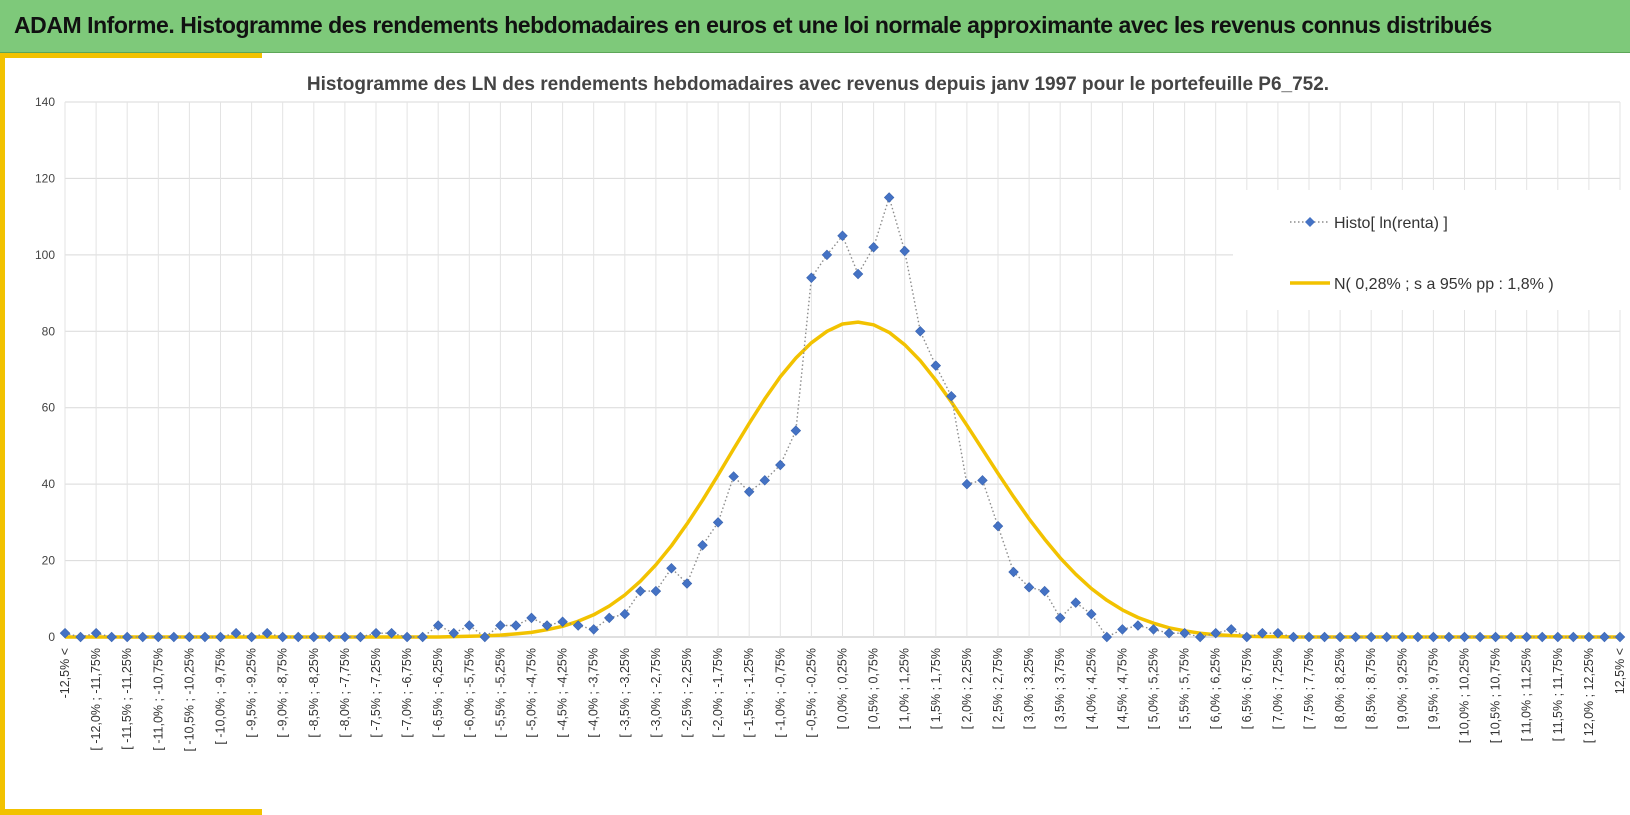  I want to click on x-tick-label: [ 1,0% ; 1,25%, so click(905, 688).